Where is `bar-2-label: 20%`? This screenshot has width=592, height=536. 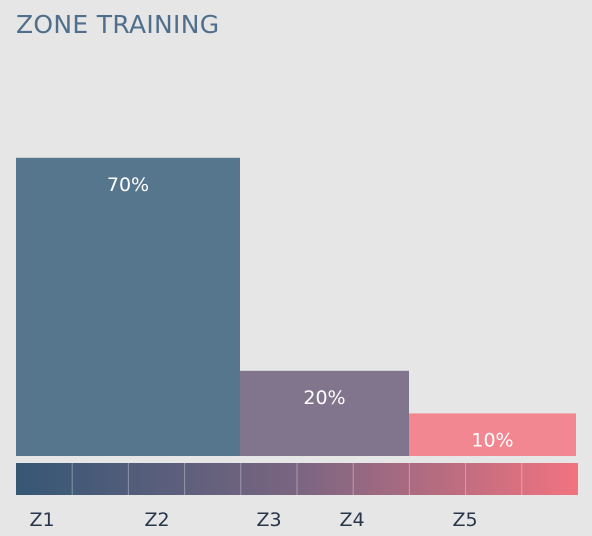 bar-2-label: 20% is located at coordinates (324, 398).